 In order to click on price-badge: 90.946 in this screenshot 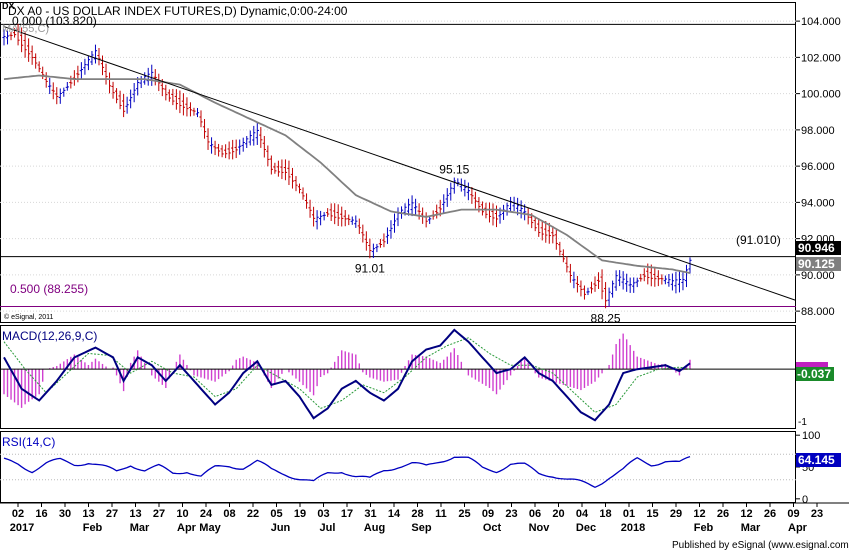, I will do `click(816, 248)`.